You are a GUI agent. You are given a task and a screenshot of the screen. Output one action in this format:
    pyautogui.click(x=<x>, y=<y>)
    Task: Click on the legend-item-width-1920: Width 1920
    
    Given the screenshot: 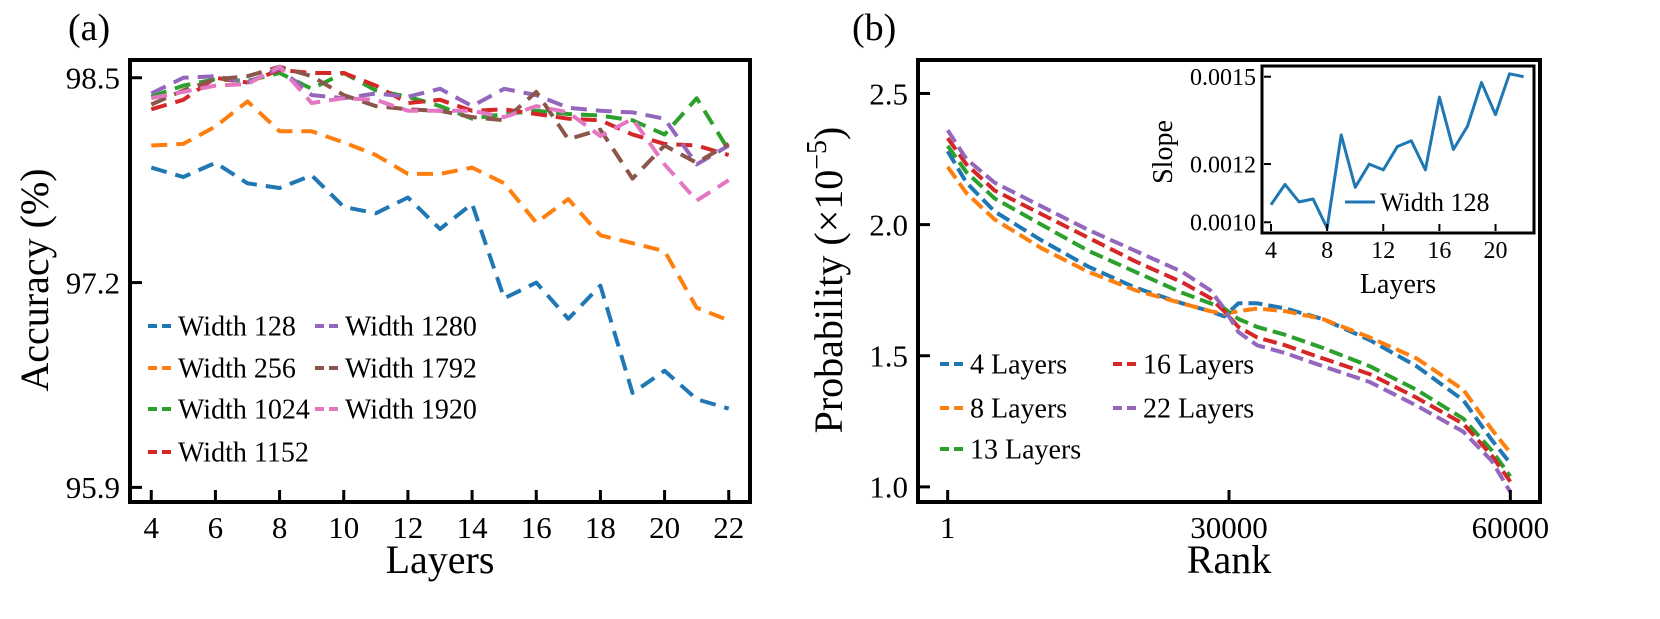 What is the action you would take?
    pyautogui.click(x=396, y=410)
    